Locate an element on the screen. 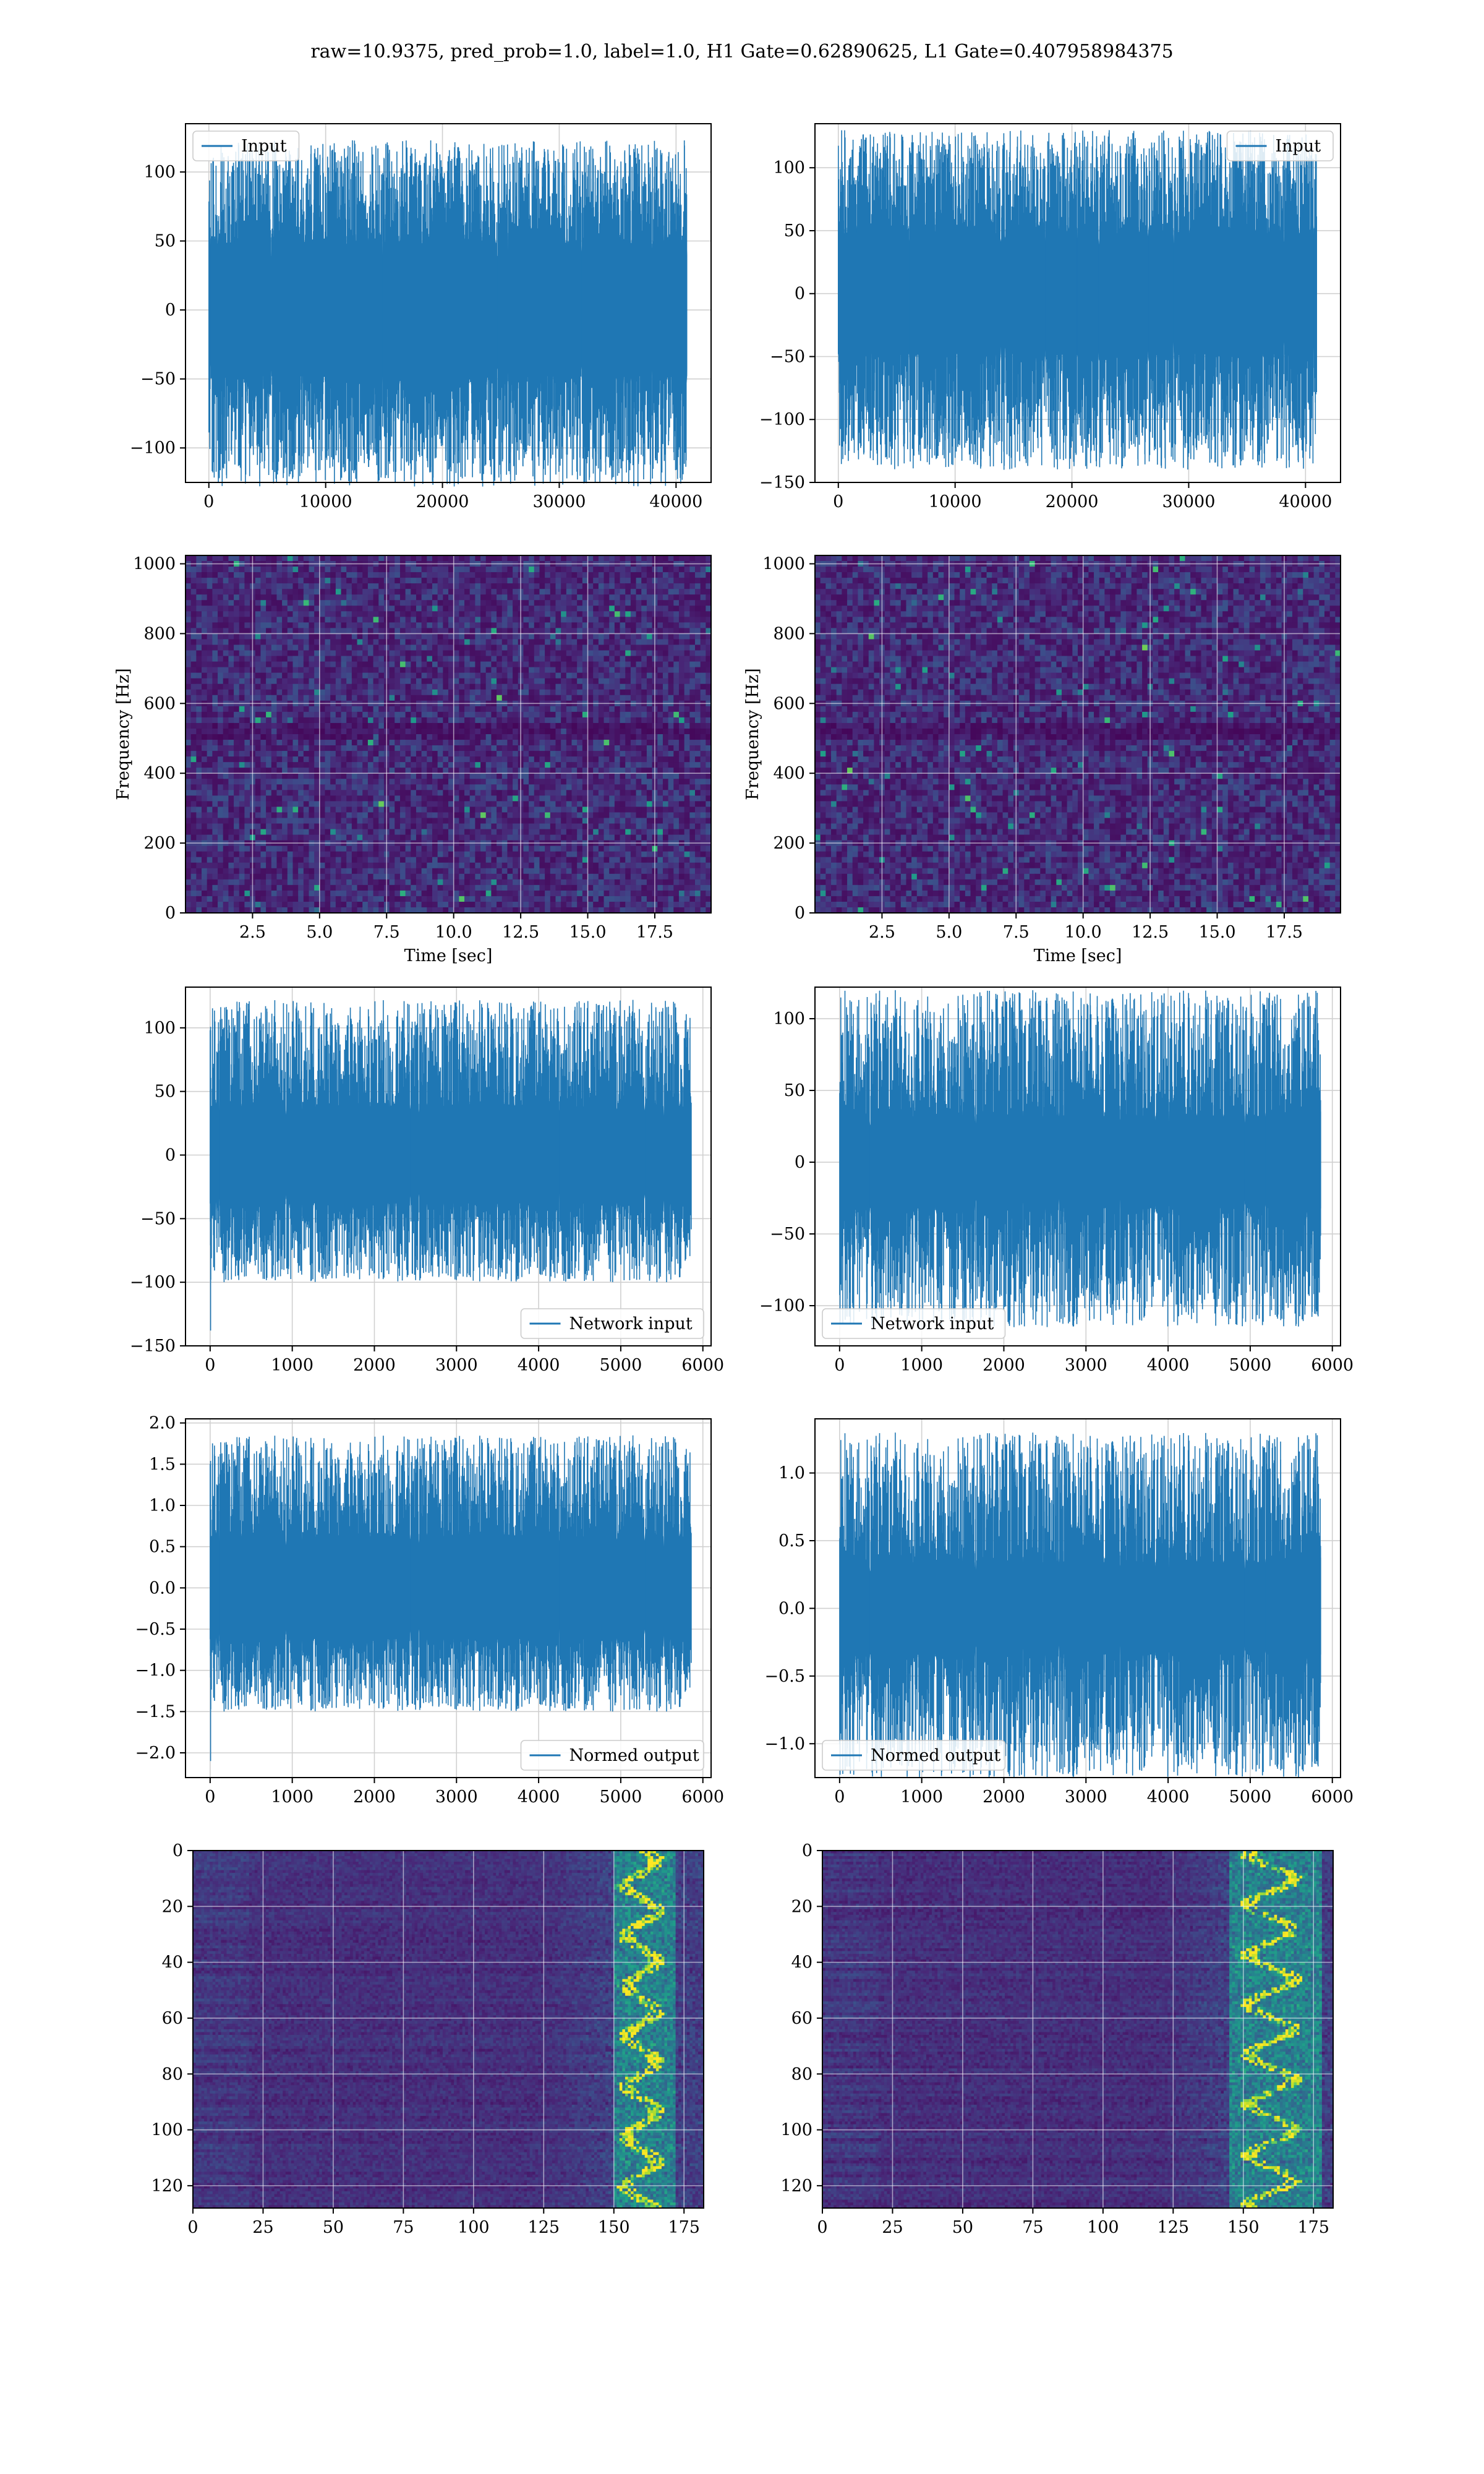  y-tick-label: −150 is located at coordinates (782, 482).